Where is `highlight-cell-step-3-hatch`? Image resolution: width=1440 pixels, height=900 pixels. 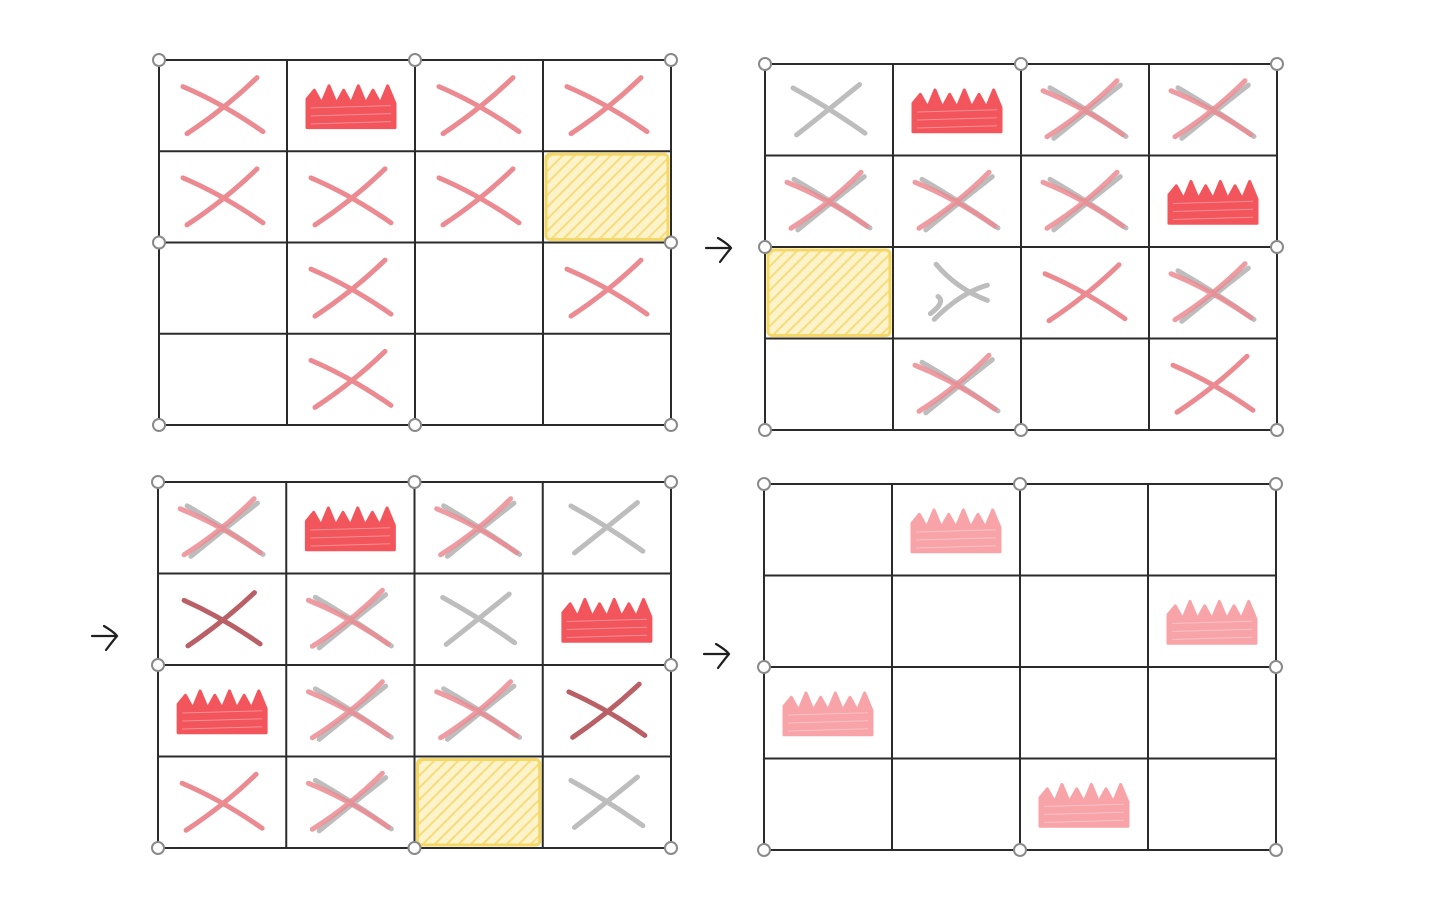 highlight-cell-step-3-hatch is located at coordinates (478, 802).